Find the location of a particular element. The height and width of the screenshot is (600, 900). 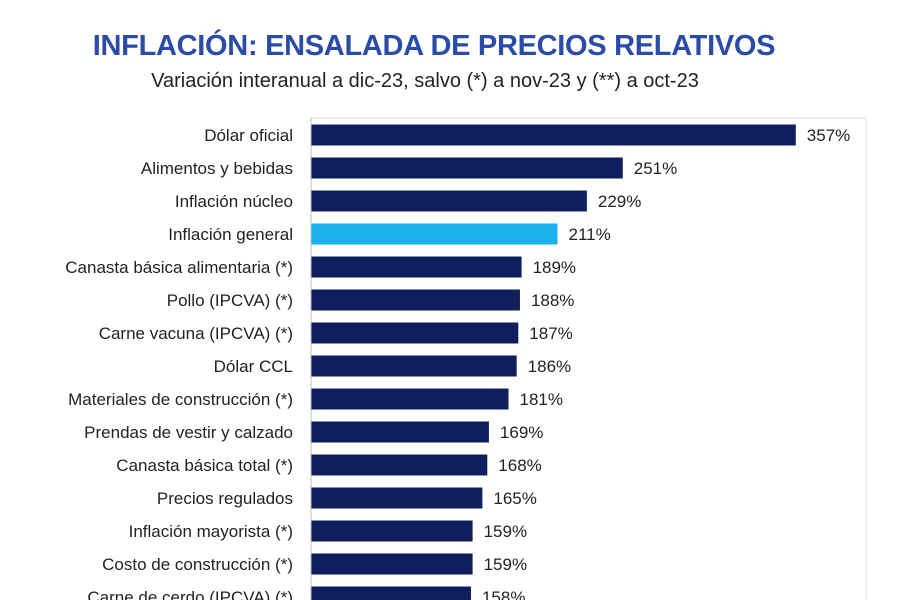

value-label: 189% is located at coordinates (554, 267).